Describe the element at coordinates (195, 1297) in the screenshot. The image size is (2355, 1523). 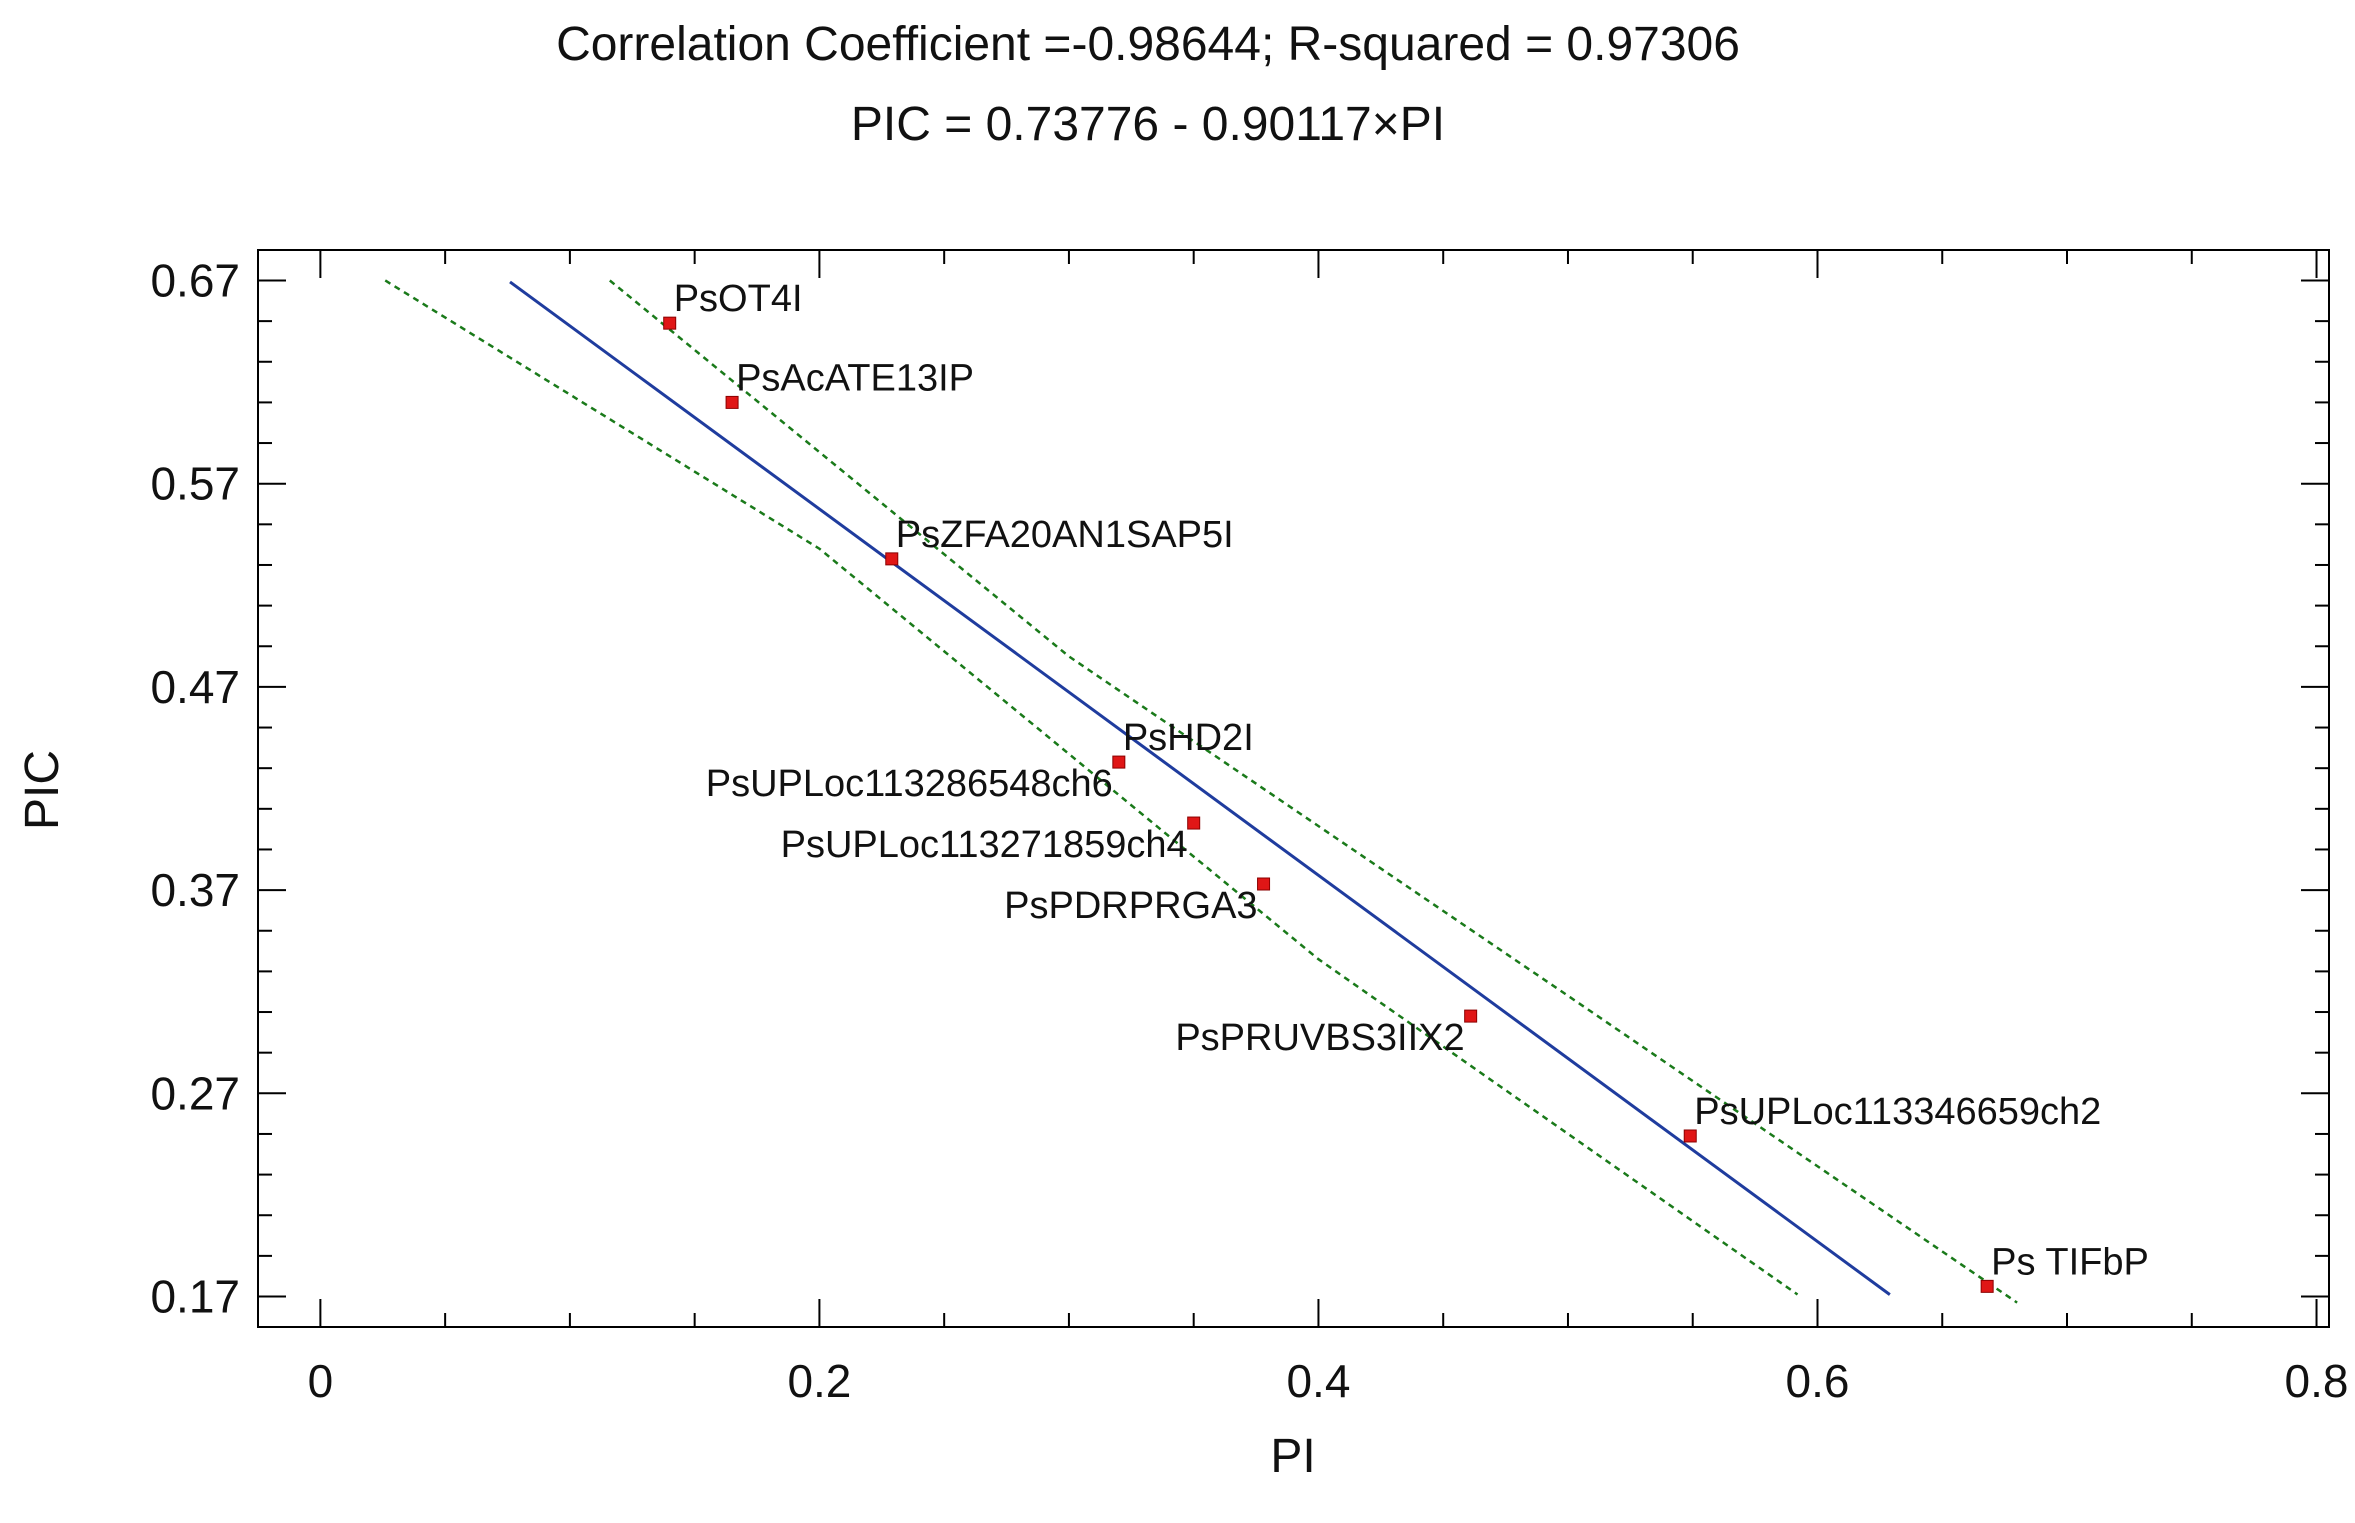
I see `y-tick-label: 0.17` at that location.